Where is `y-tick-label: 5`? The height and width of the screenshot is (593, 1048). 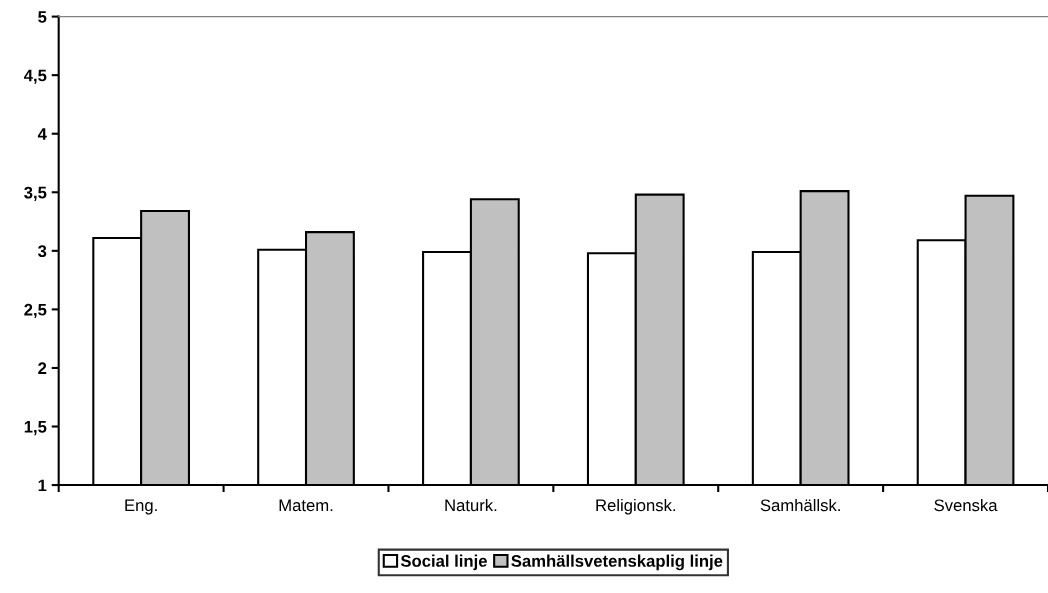
y-tick-label: 5 is located at coordinates (42, 17).